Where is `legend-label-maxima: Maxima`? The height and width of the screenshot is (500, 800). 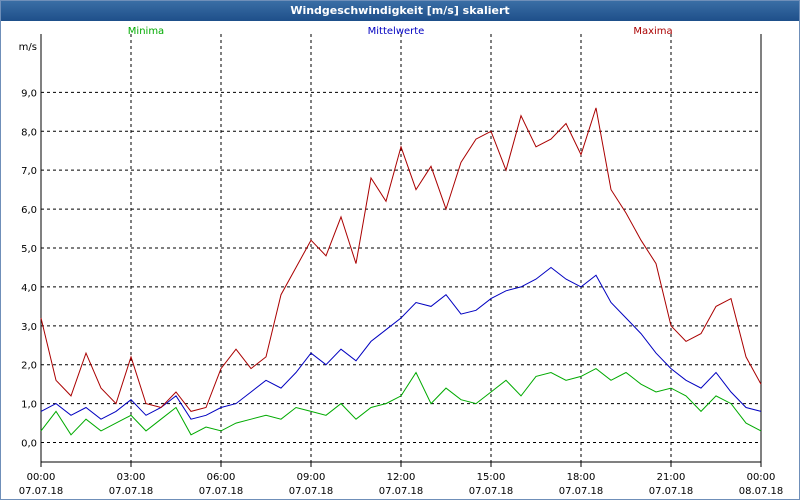
legend-label-maxima: Maxima is located at coordinates (652, 31).